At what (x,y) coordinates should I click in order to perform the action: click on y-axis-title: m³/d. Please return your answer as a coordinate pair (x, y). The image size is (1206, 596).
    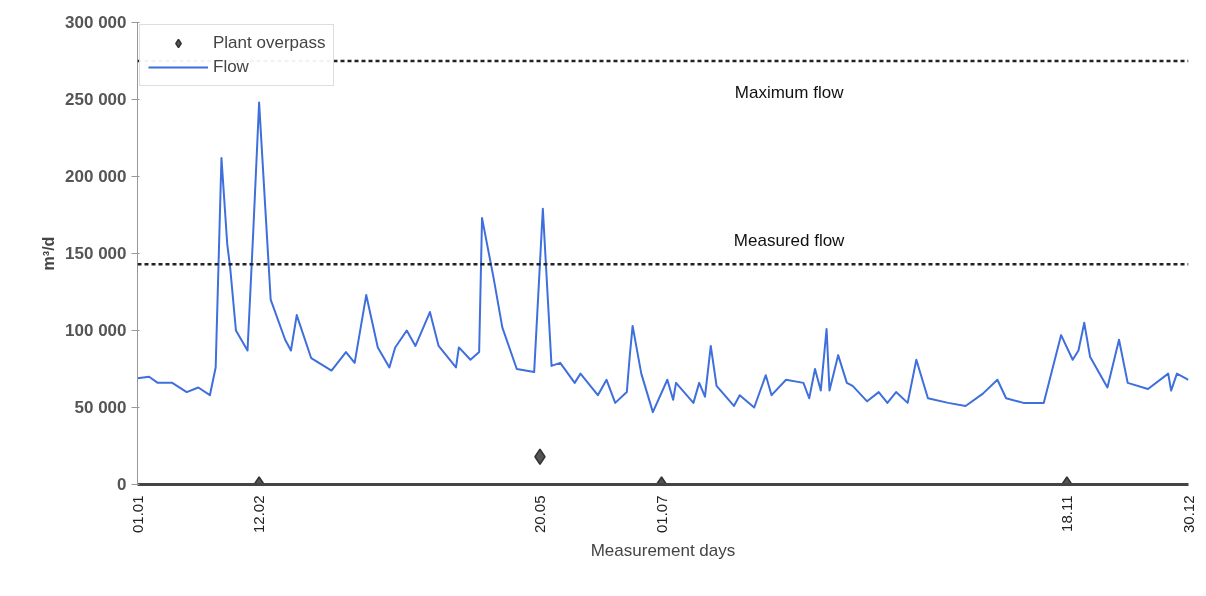
    Looking at the image, I should click on (49, 253).